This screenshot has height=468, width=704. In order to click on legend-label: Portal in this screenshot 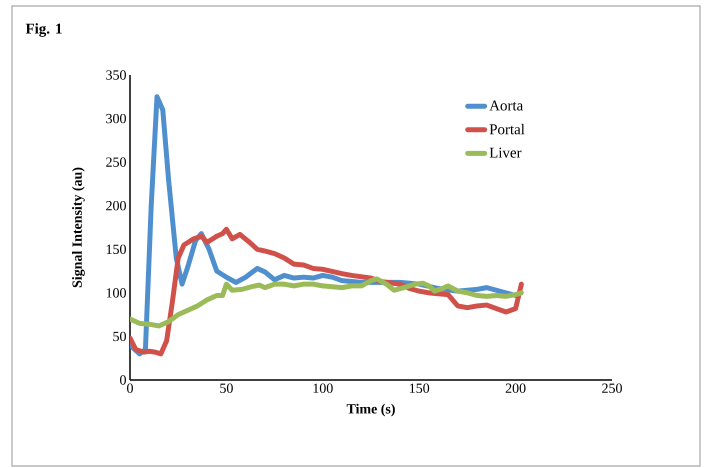, I will do `click(507, 129)`.